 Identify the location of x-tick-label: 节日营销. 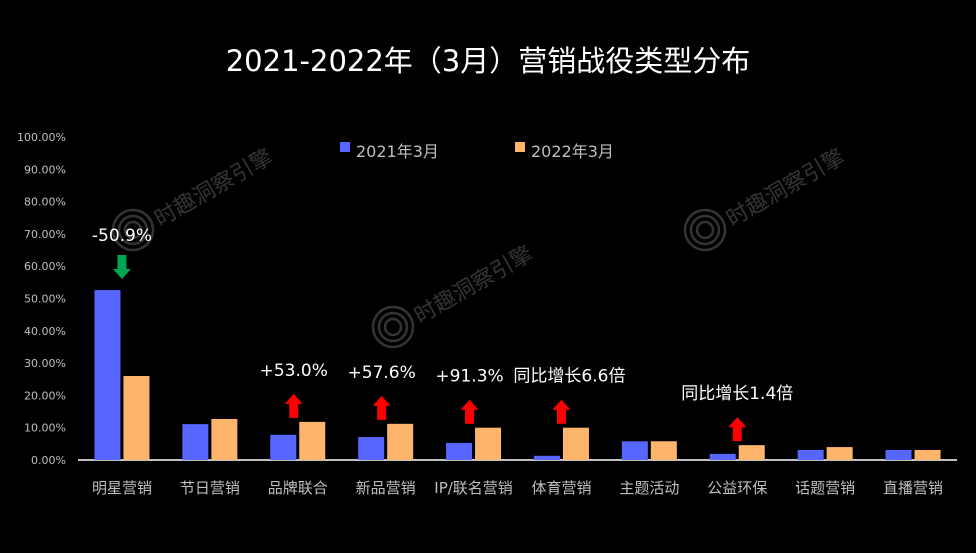
(210, 488).